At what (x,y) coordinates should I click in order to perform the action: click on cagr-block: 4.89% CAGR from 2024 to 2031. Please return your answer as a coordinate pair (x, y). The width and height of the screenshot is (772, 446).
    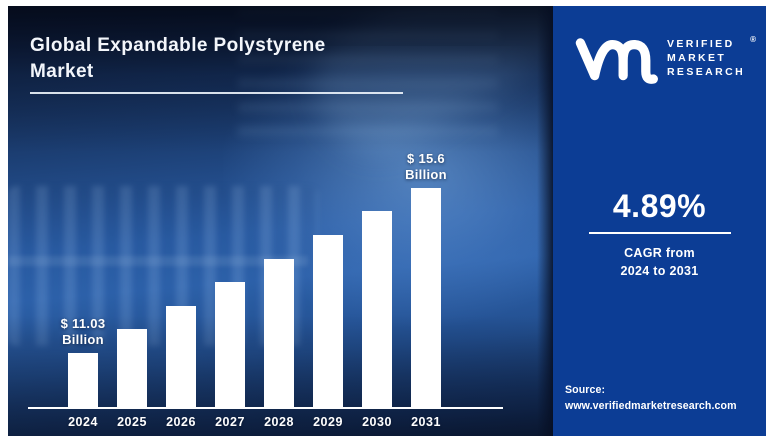
    Looking at the image, I should click on (659, 234).